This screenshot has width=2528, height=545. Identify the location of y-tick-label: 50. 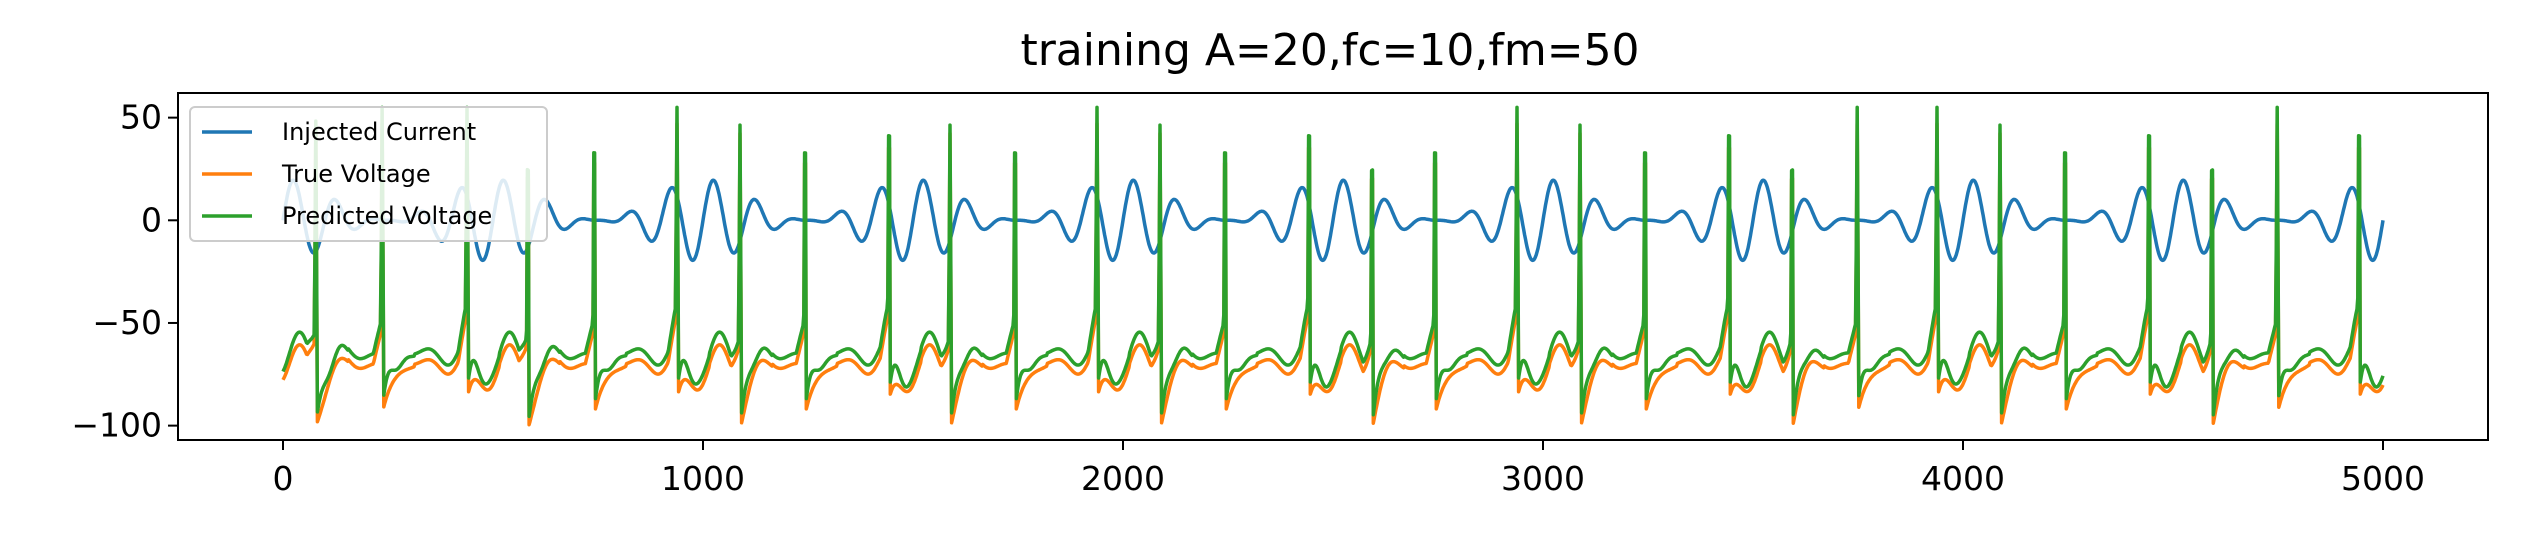
(141, 117).